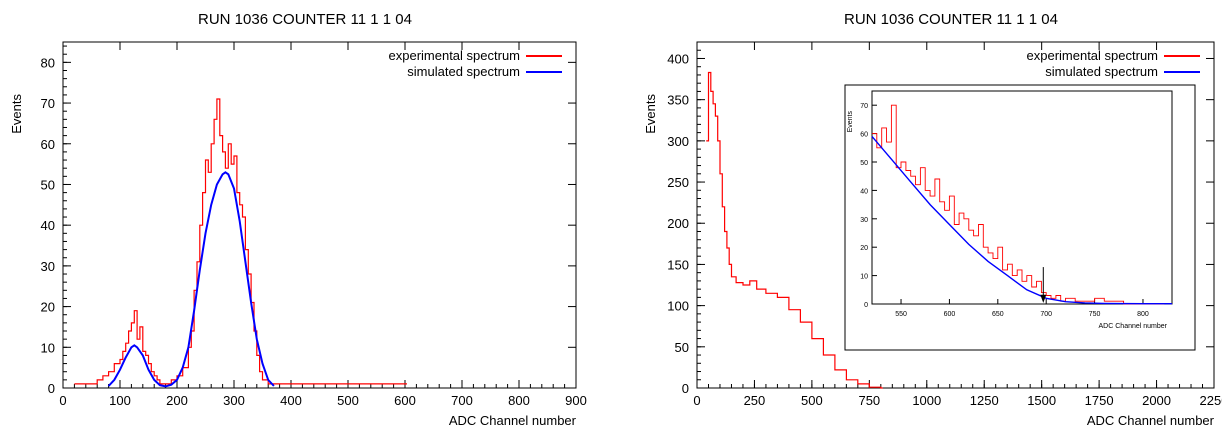 The width and height of the screenshot is (1222, 436). What do you see at coordinates (678, 223) in the screenshot?
I see `y-tick-label: 200` at bounding box center [678, 223].